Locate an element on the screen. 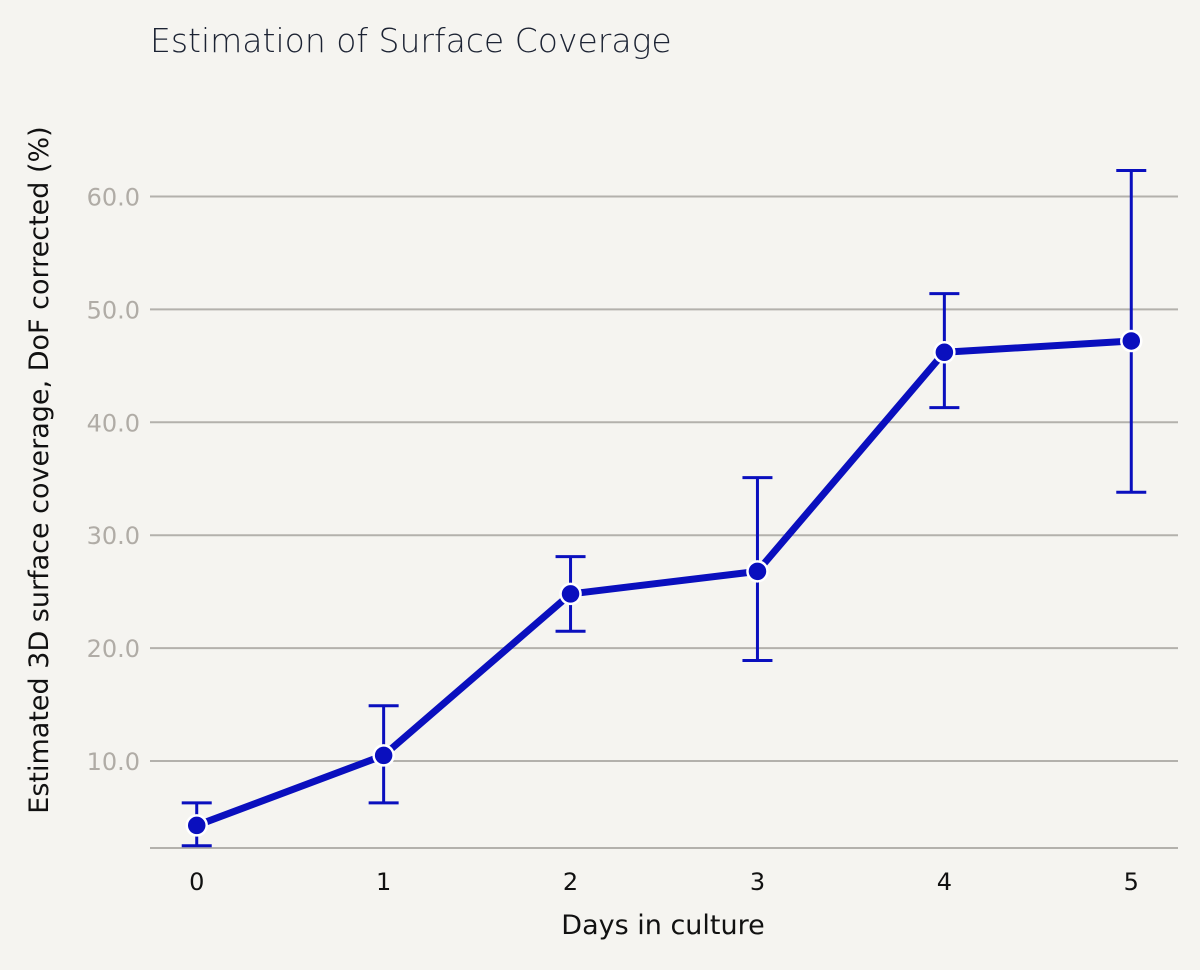 This screenshot has height=970, width=1200. y-tick-label: 30.0 is located at coordinates (113, 536).